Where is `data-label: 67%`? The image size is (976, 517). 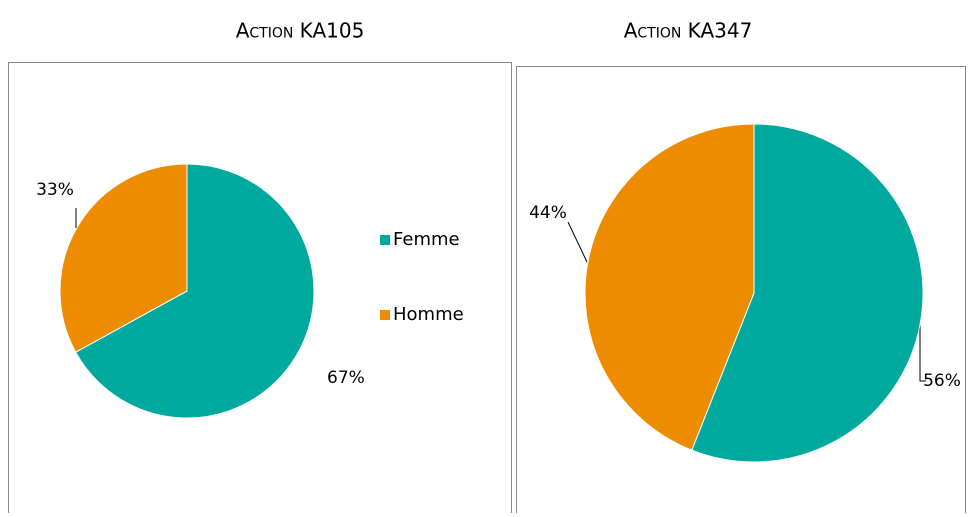
data-label: 67% is located at coordinates (346, 378).